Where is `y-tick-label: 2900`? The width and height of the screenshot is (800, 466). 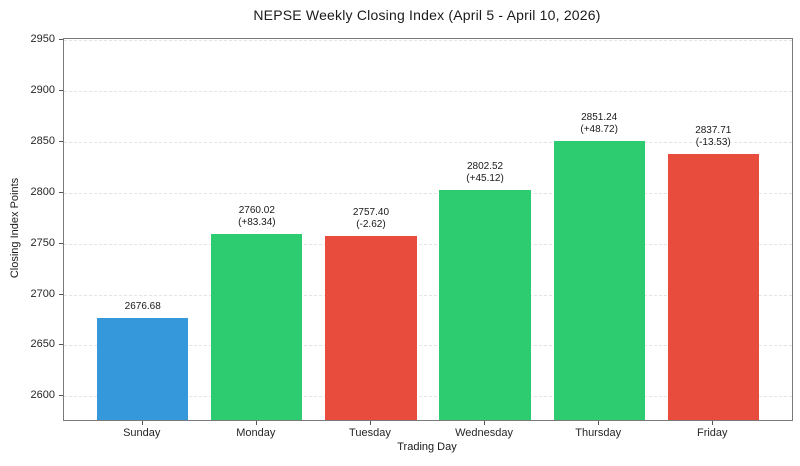
y-tick-label: 2900 is located at coordinates (42, 90).